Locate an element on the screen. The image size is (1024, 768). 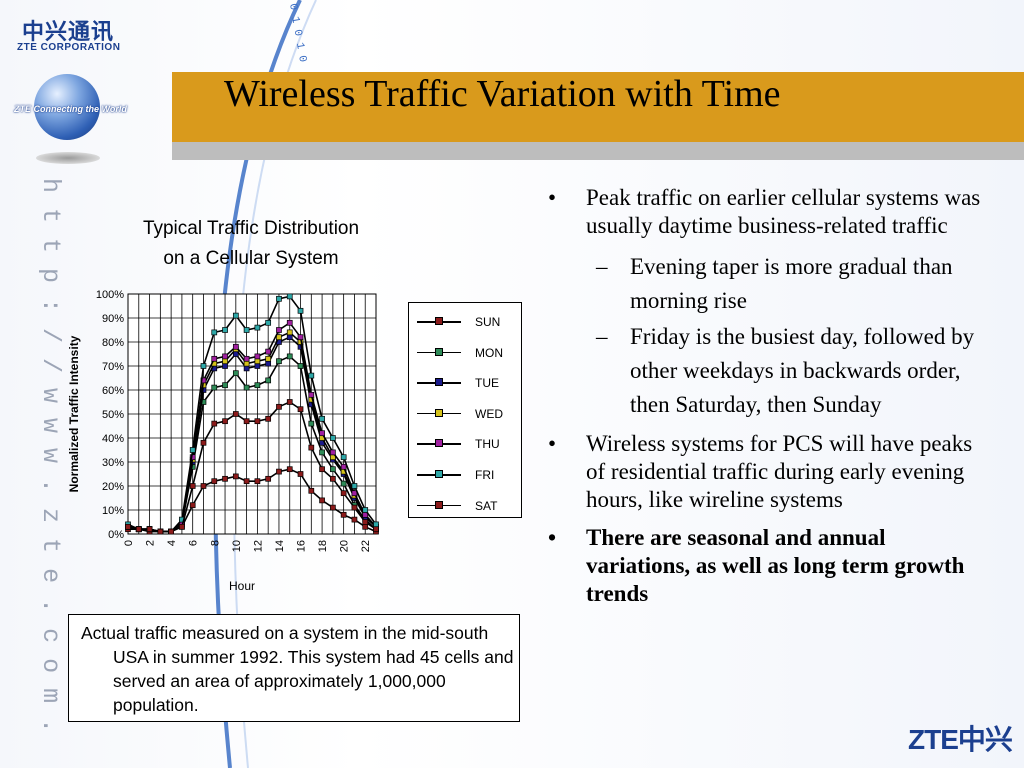
x-tick-label: 10 is located at coordinates (237, 546).